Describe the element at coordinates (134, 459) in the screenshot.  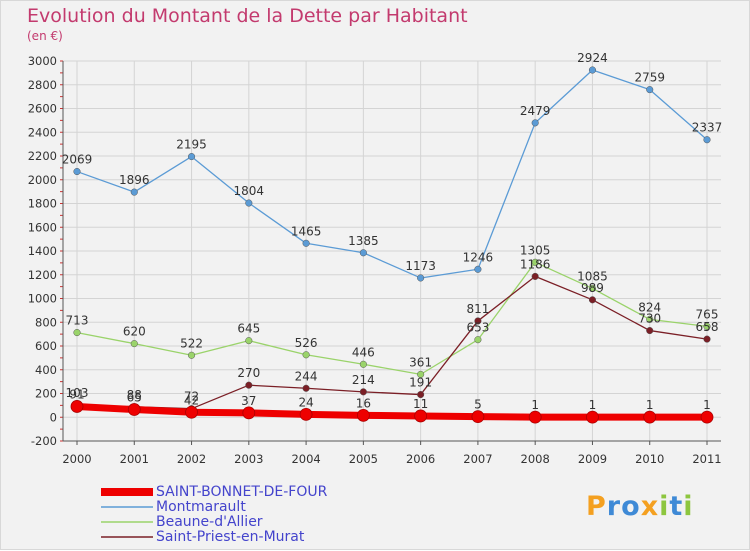
I see `x-tick-label: 2001` at that location.